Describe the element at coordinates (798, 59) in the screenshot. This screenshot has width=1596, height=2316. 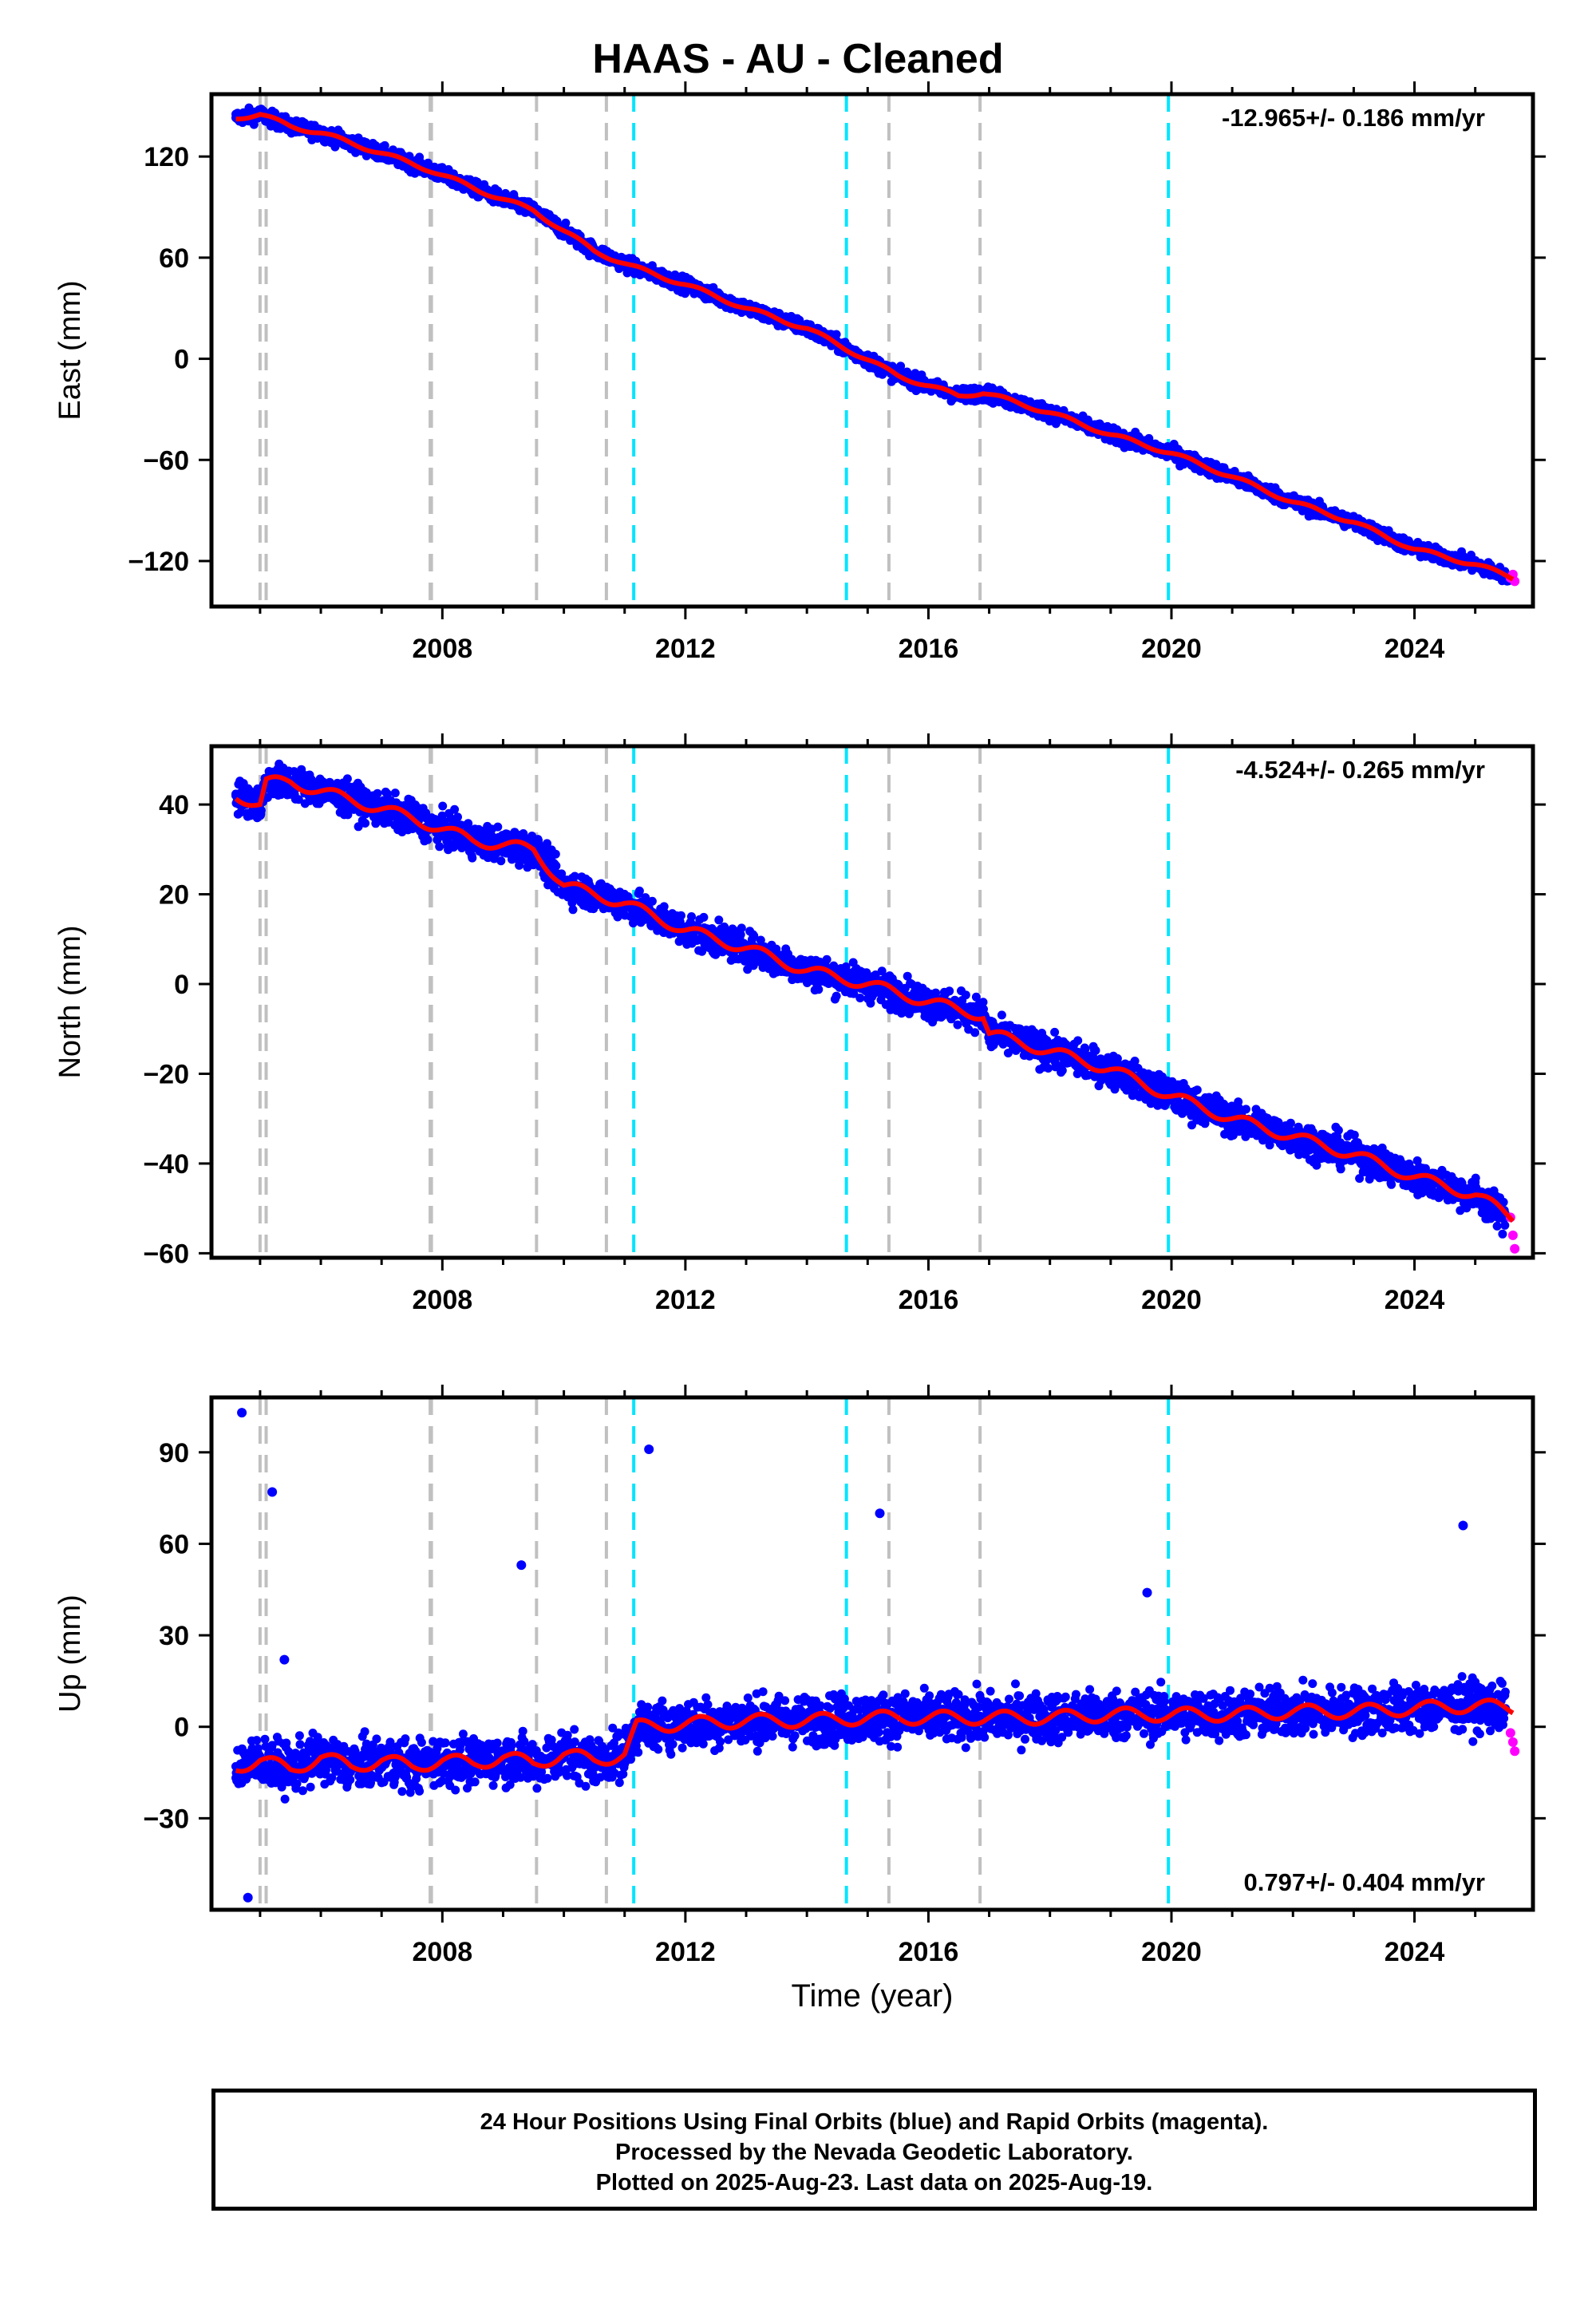
I see `page-title: HAAS - AU - Cleaned` at that location.